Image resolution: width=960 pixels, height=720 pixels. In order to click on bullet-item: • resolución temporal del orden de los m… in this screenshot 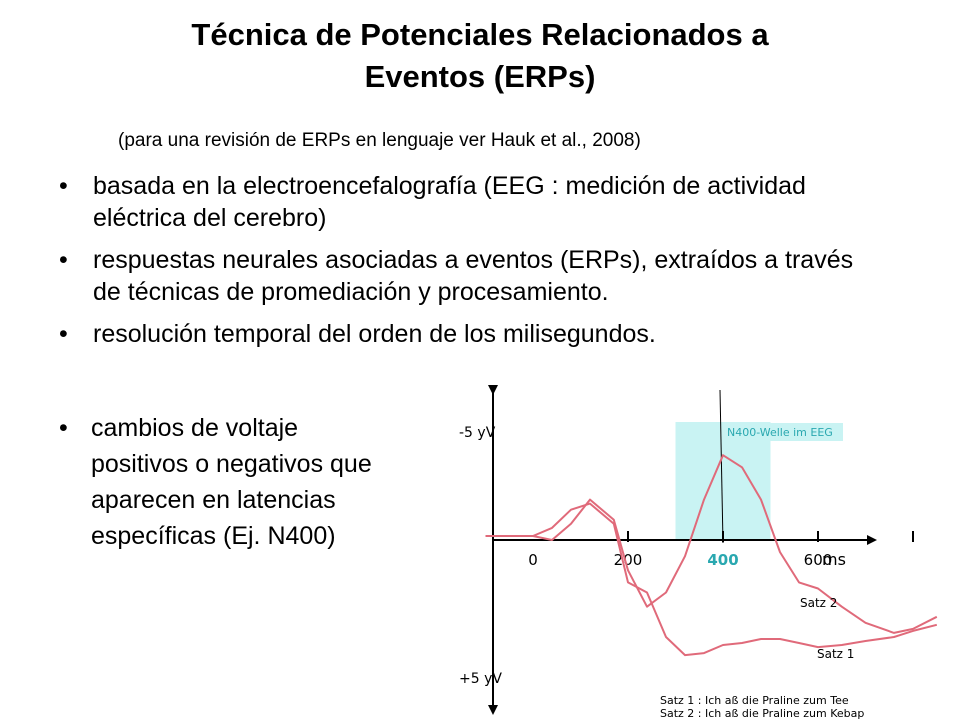, I will do `click(470, 334)`.